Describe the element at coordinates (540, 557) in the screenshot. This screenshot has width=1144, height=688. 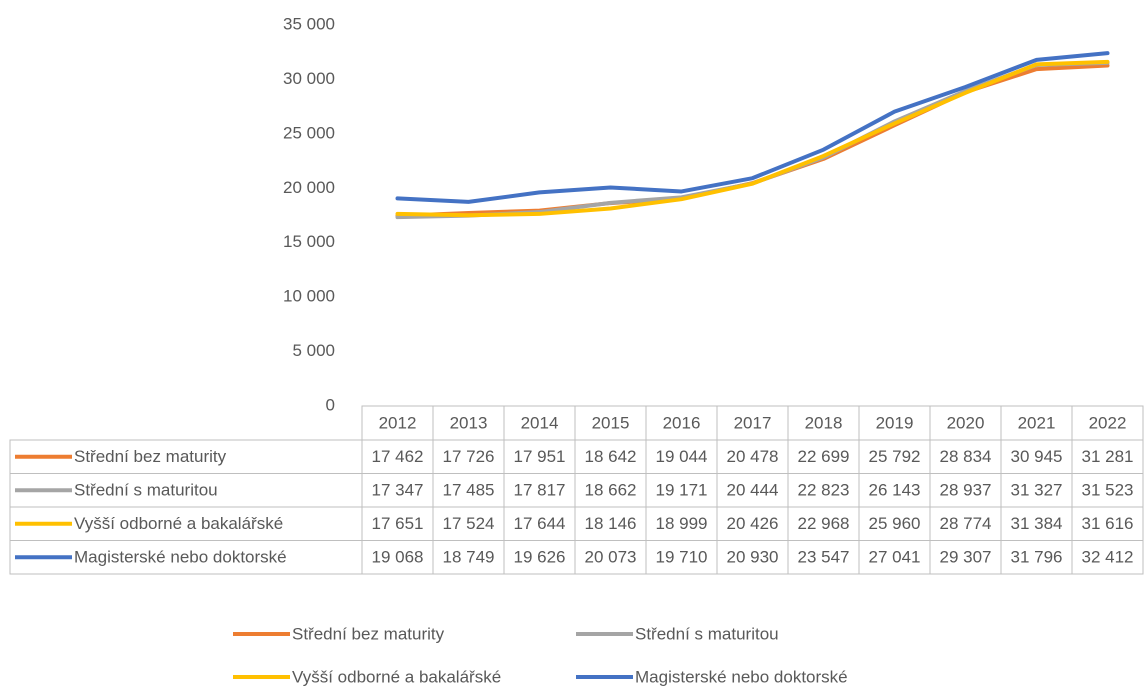
I see `table-value: 19 626` at that location.